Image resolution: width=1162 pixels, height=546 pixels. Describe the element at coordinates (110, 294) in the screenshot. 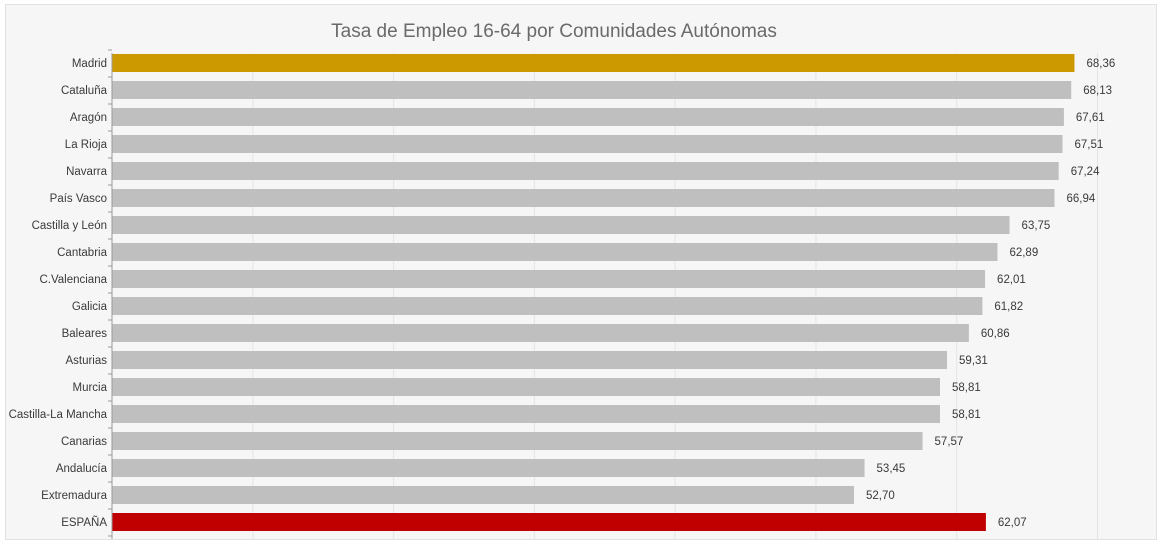

I see `axes` at that location.